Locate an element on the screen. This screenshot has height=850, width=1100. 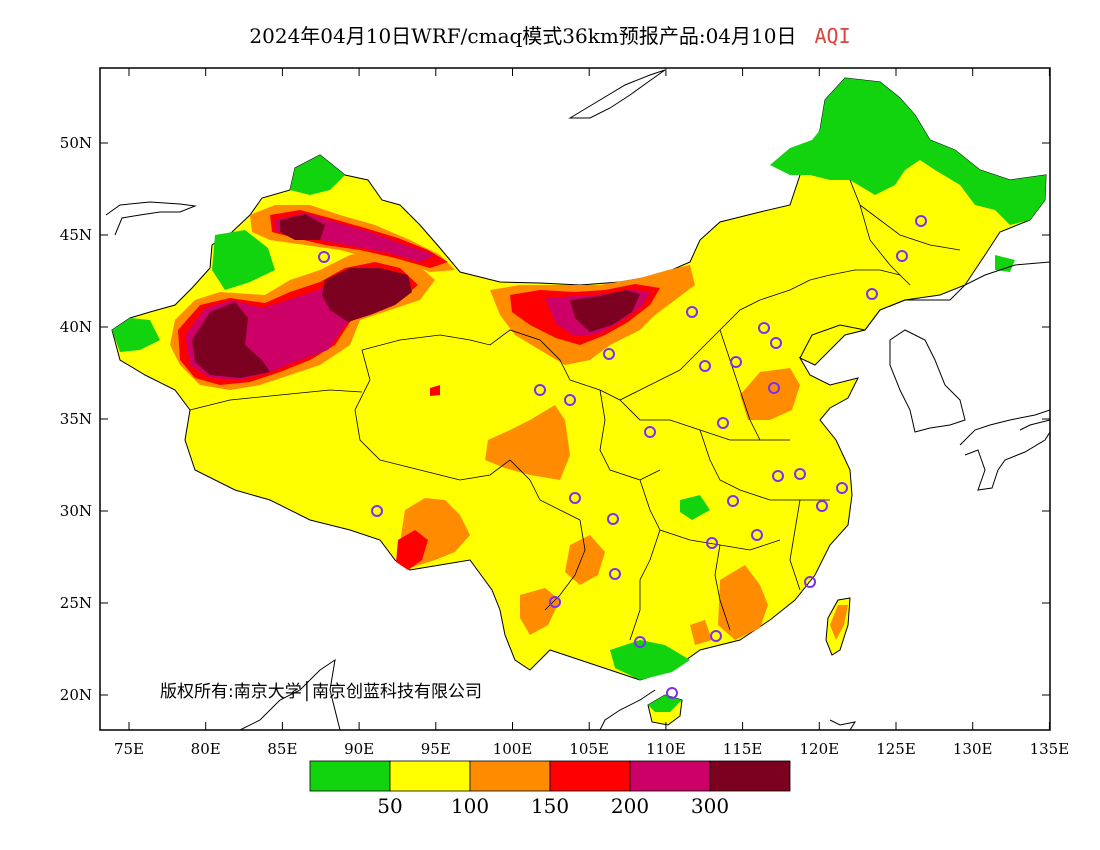
title-main: 2024年04月10日WRF/cmaq模式36km预报产品:04月10日 is located at coordinates (523, 36).